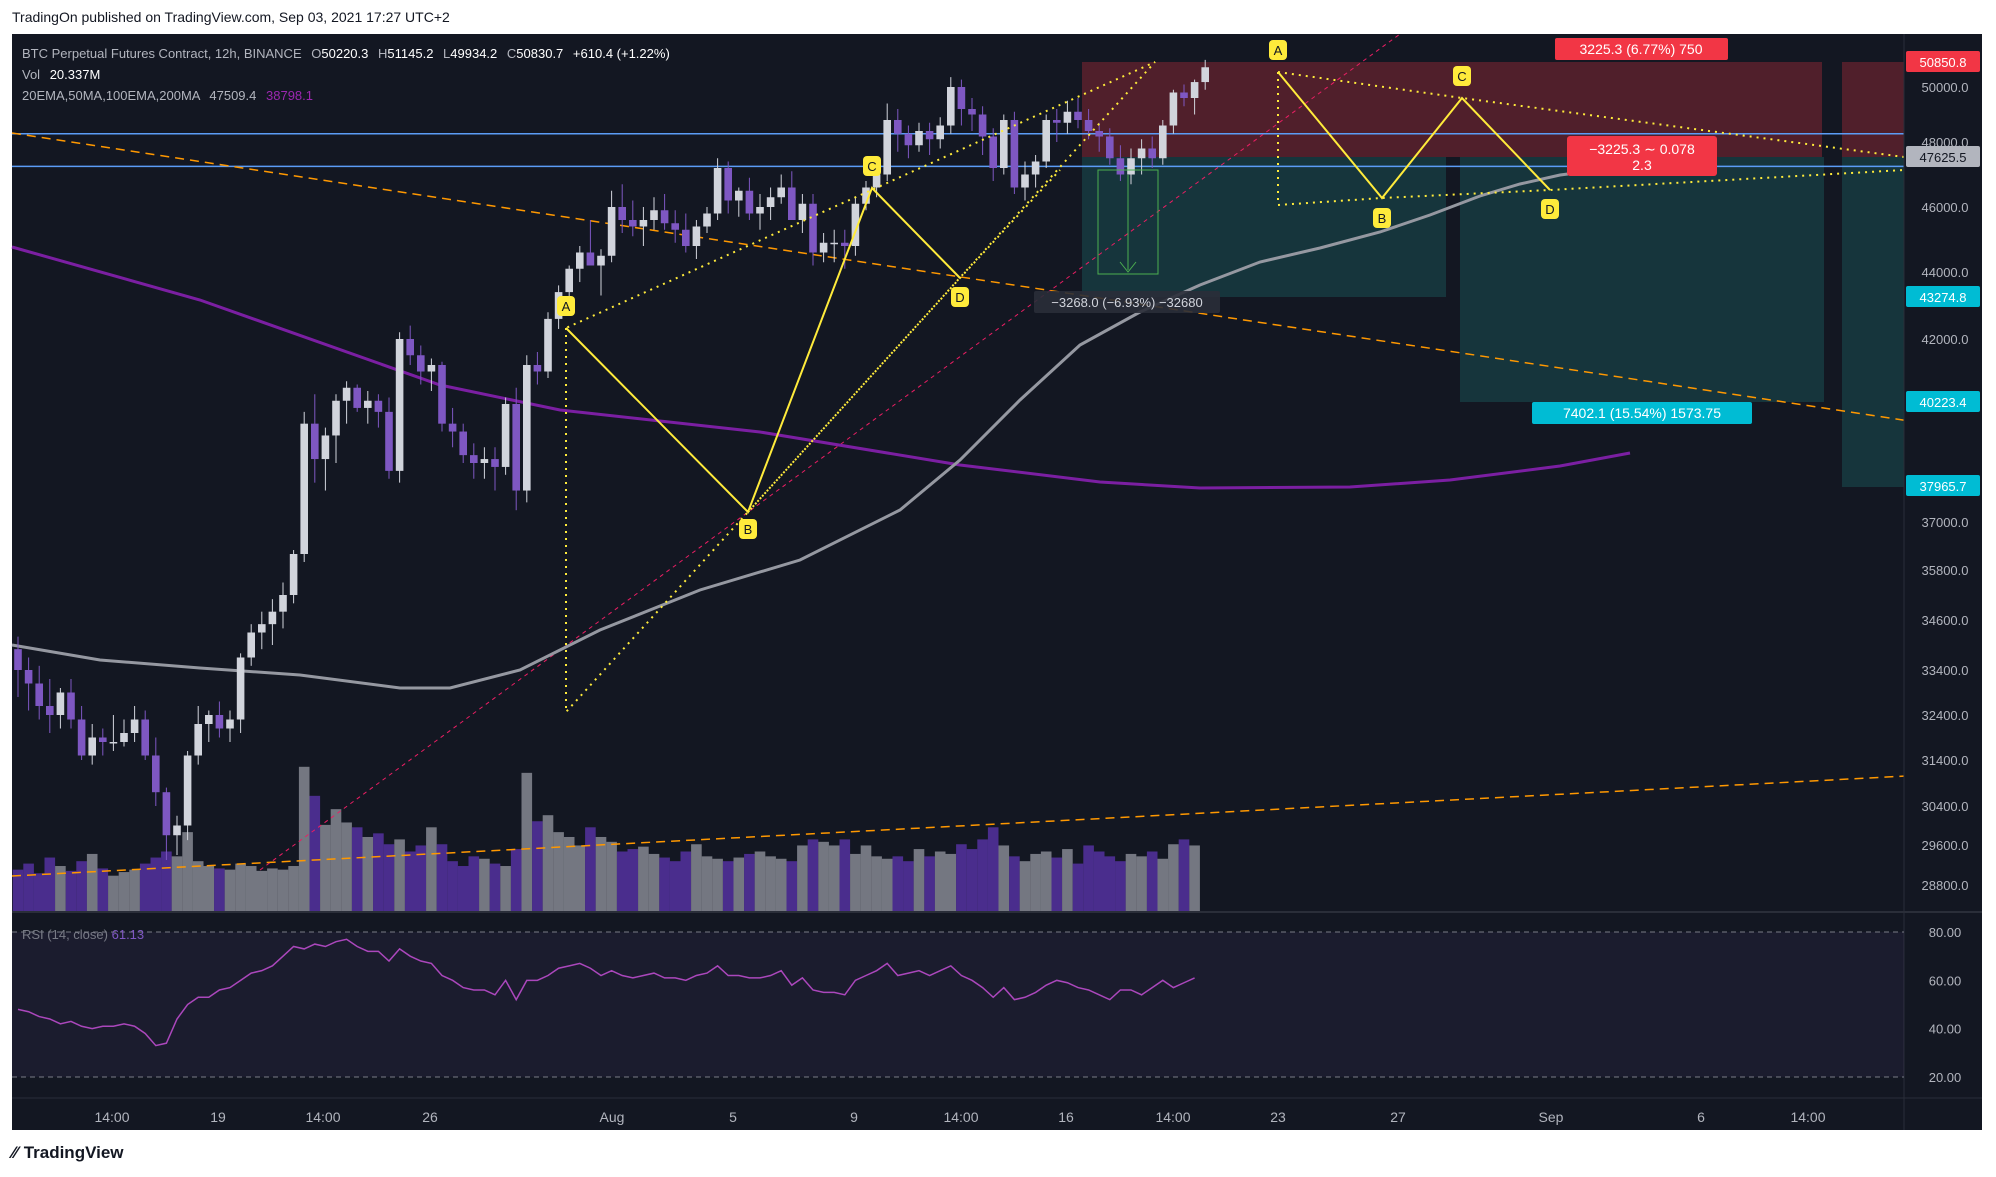 The width and height of the screenshot is (1996, 1177). What do you see at coordinates (960, 297) in the screenshot?
I see `pattern1-point-d: D` at bounding box center [960, 297].